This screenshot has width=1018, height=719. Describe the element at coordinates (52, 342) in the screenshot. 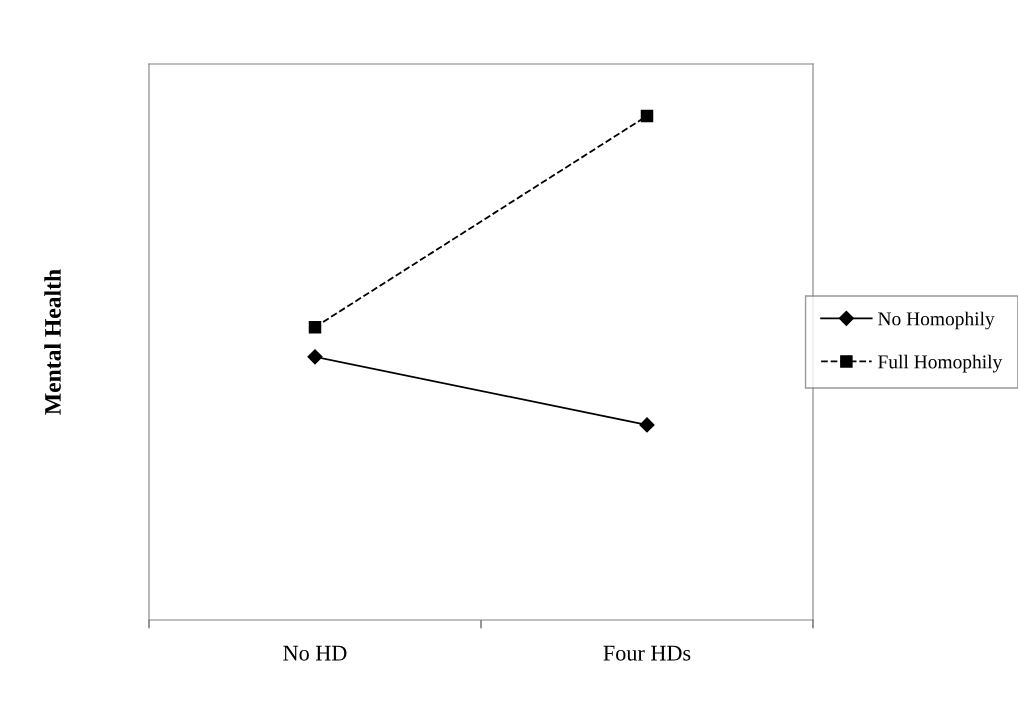

I see `y-axis-title: Mental Health` at that location.